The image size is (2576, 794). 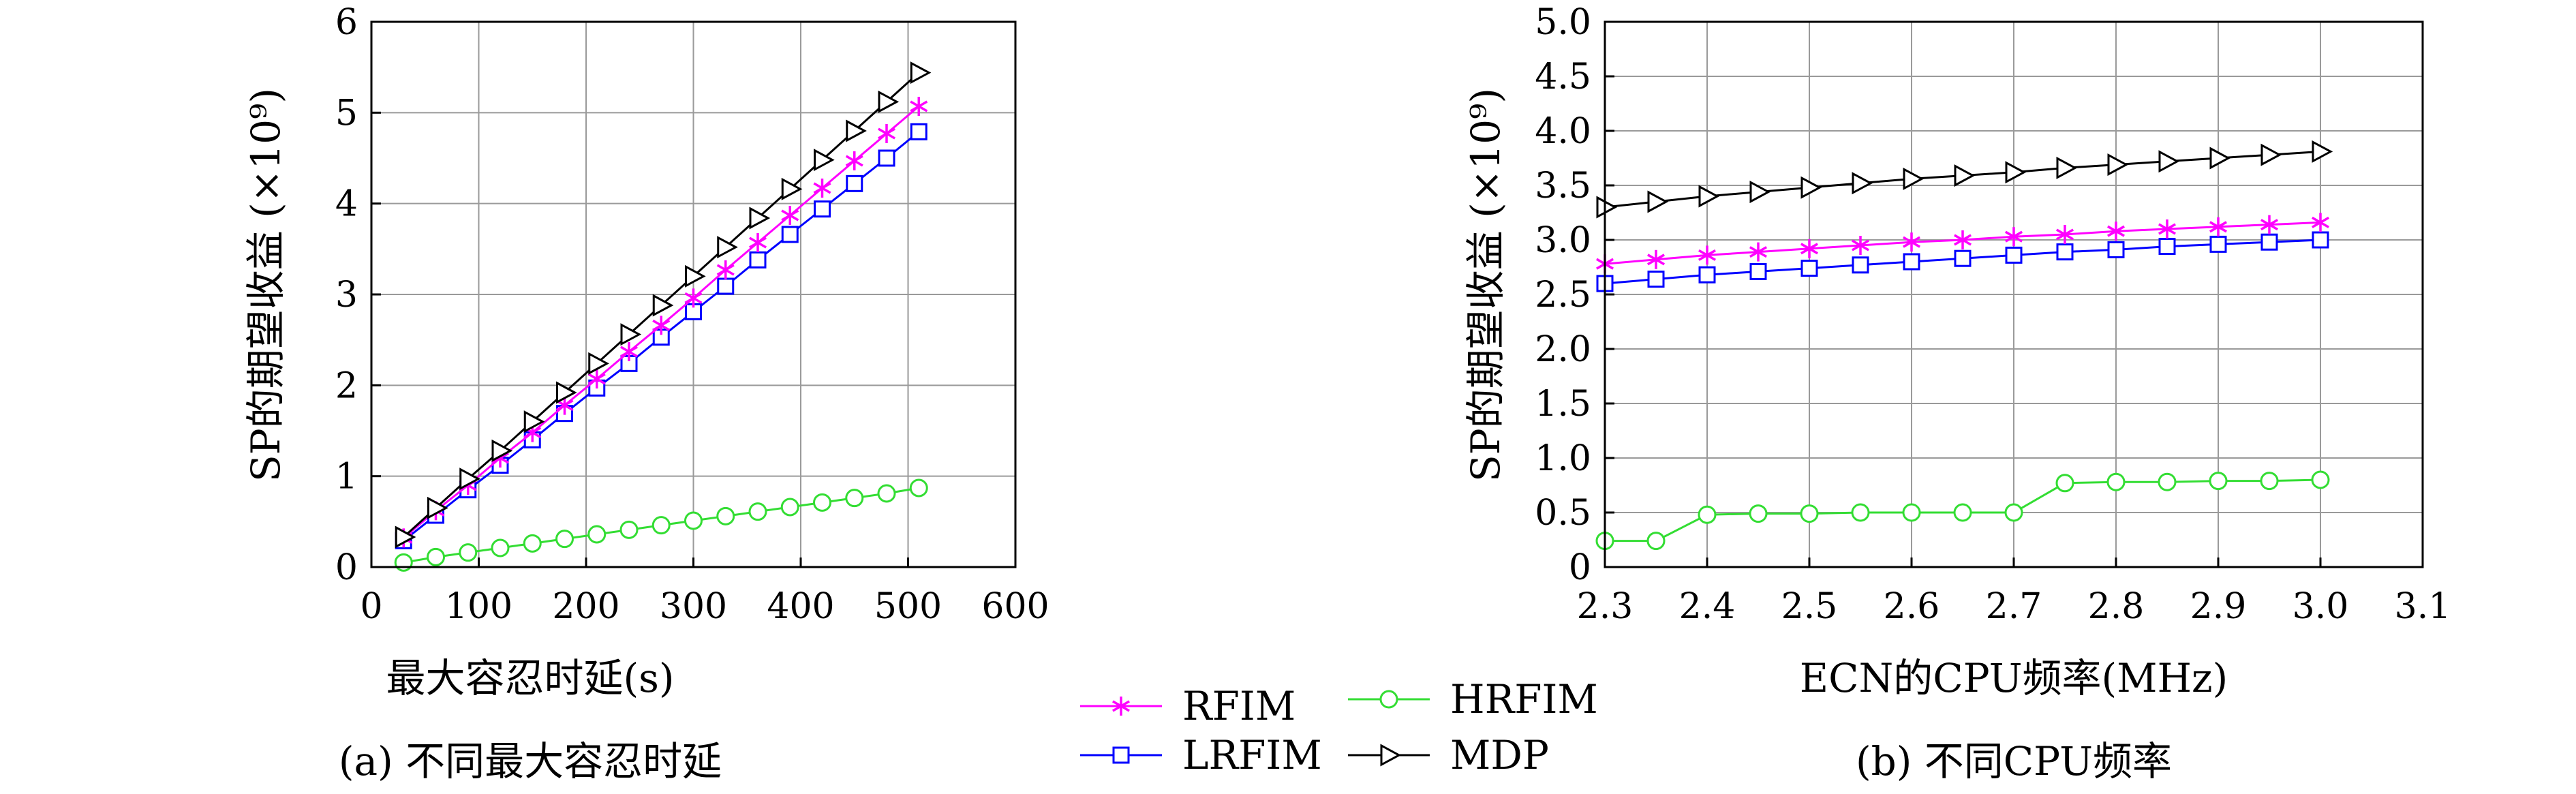 I want to click on x-tick-label: 3.0, so click(x=2321, y=606).